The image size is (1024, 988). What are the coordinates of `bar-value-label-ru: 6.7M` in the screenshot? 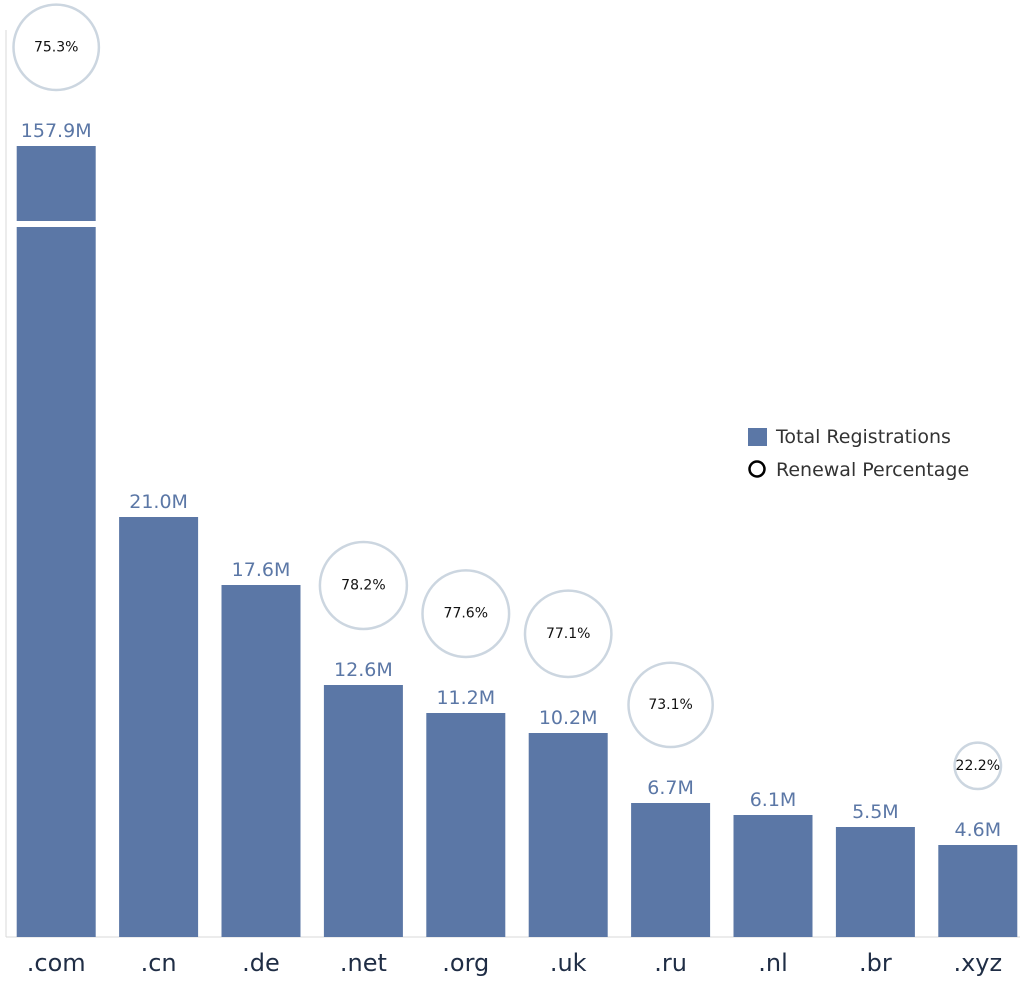 It's located at (670, 788).